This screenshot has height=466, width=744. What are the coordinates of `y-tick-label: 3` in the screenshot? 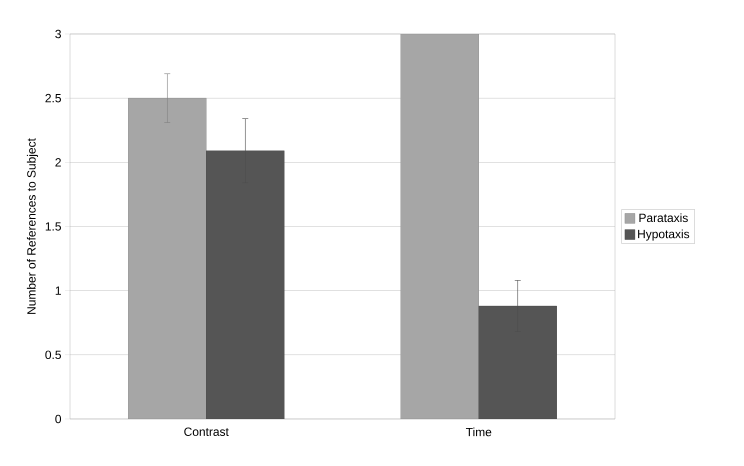 It's located at (58, 34).